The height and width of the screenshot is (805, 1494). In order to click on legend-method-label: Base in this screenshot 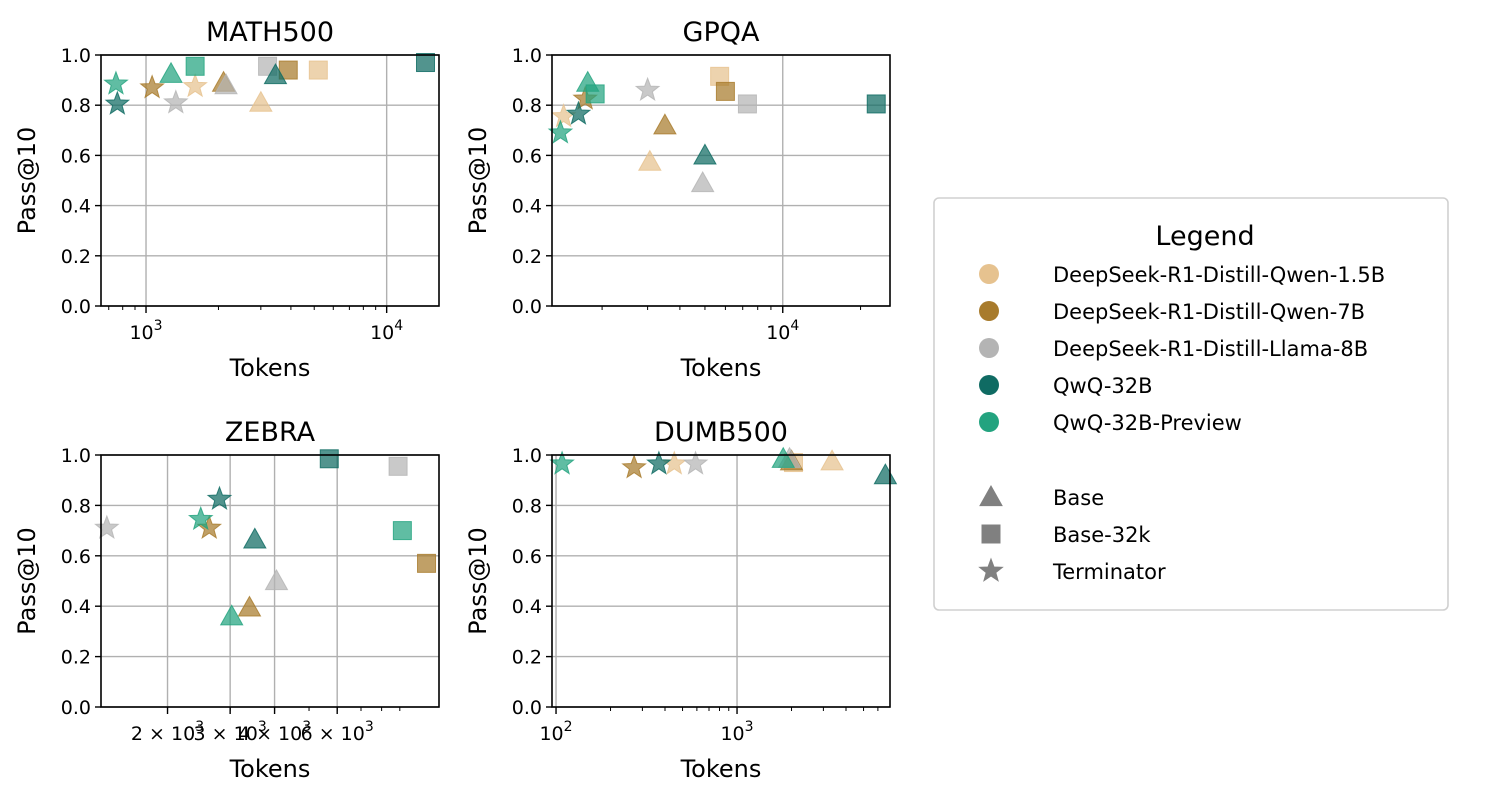, I will do `click(1078, 498)`.